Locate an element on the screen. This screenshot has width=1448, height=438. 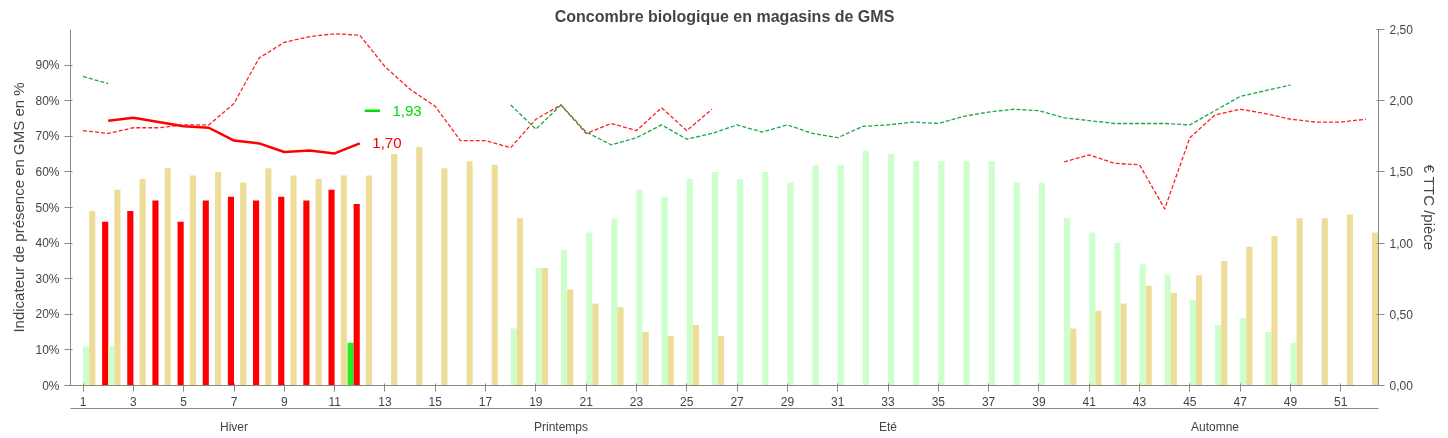
x-tick-label: 15 is located at coordinates (435, 401).